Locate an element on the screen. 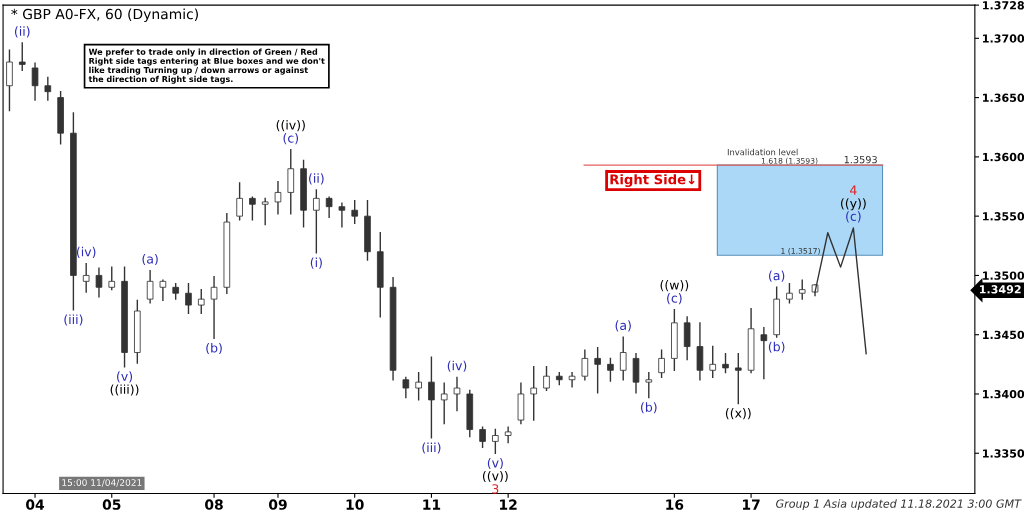 The height and width of the screenshot is (512, 1024). x-tick-label: 12 is located at coordinates (508, 504).